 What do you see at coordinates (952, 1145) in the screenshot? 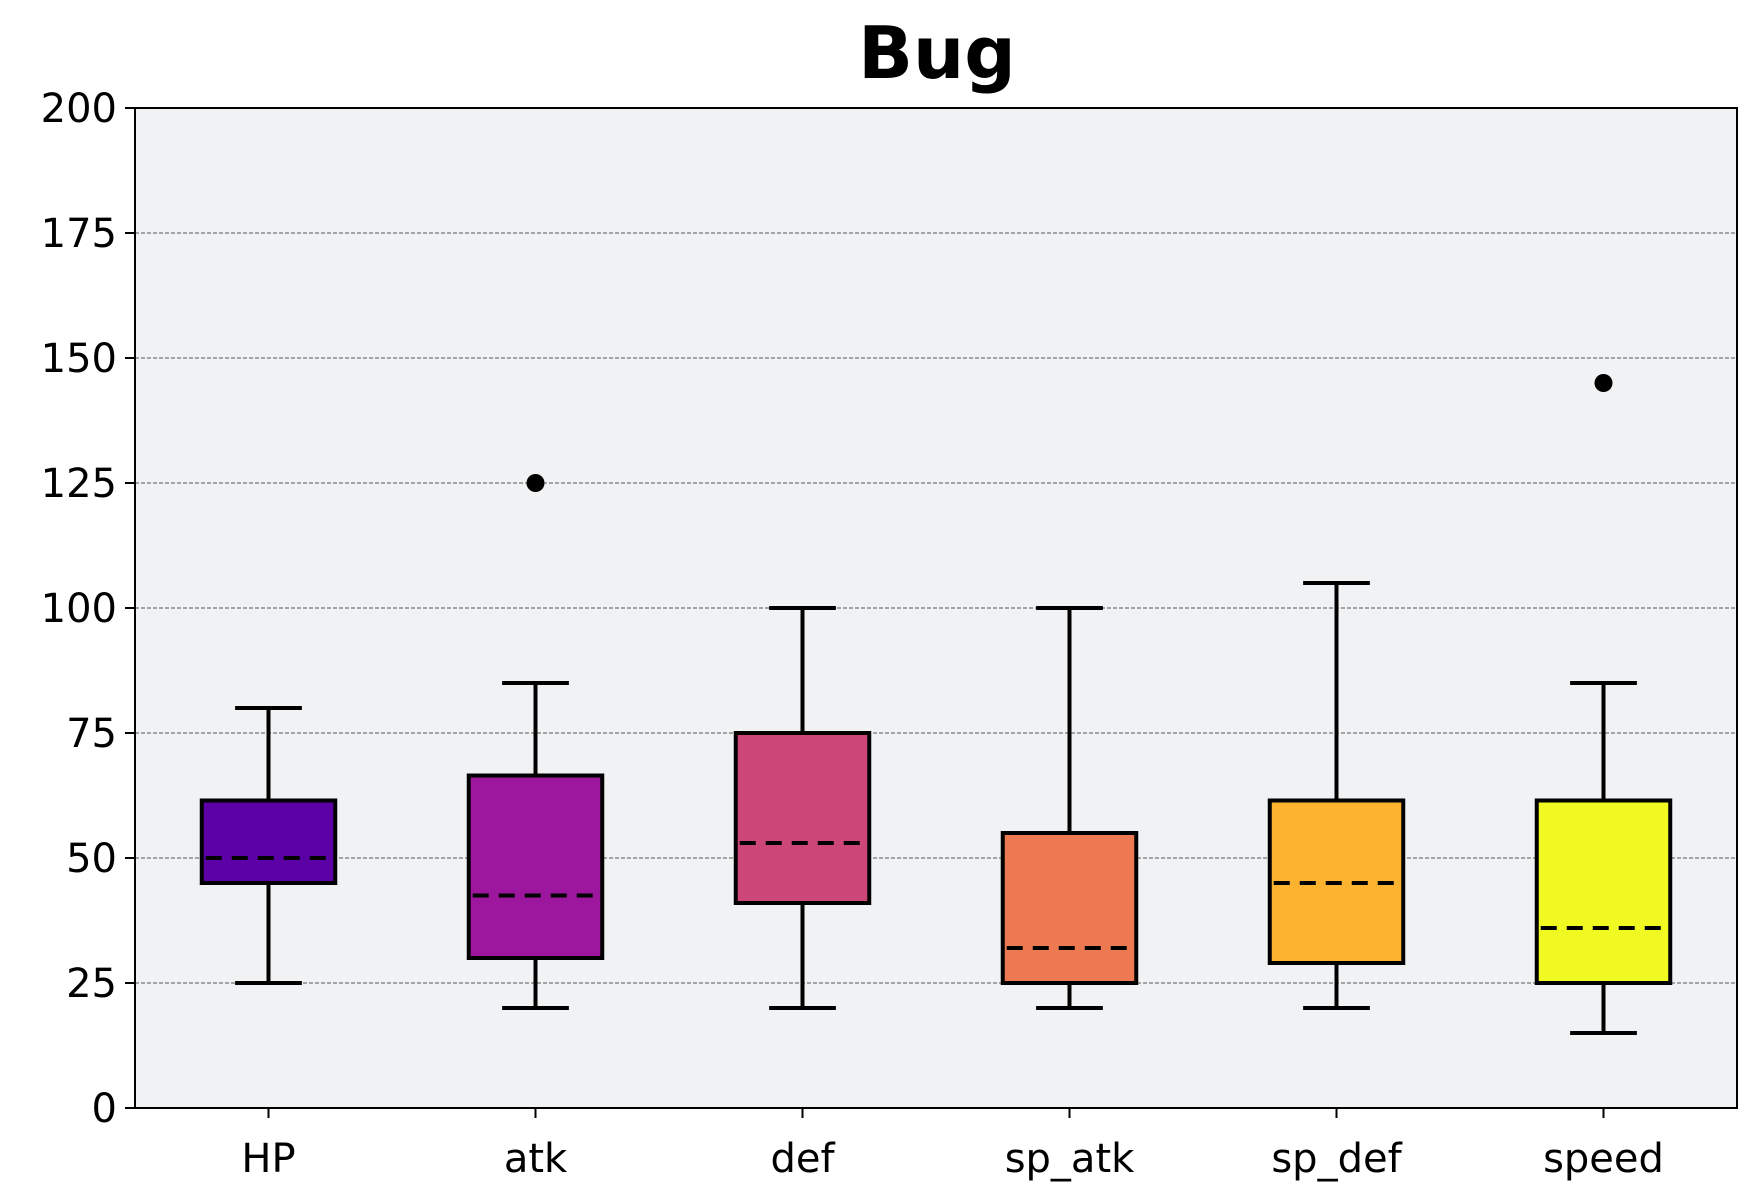
I see `x-axis: HP atk def sp_atk sp_def speed` at bounding box center [952, 1145].